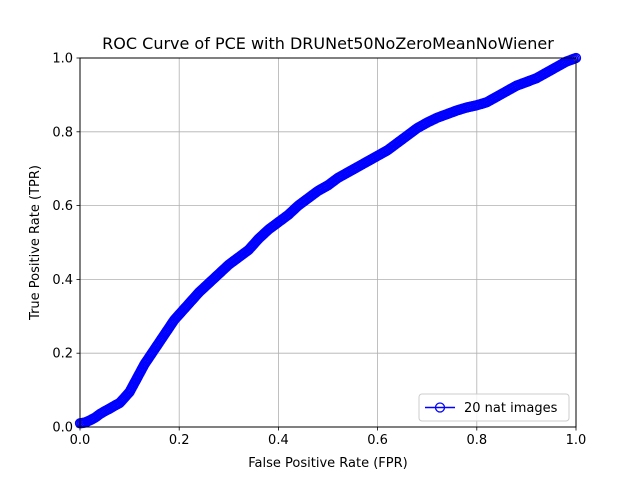 The height and width of the screenshot is (480, 640). Describe the element at coordinates (476, 440) in the screenshot. I see `x-tick-label: 0.8` at that location.